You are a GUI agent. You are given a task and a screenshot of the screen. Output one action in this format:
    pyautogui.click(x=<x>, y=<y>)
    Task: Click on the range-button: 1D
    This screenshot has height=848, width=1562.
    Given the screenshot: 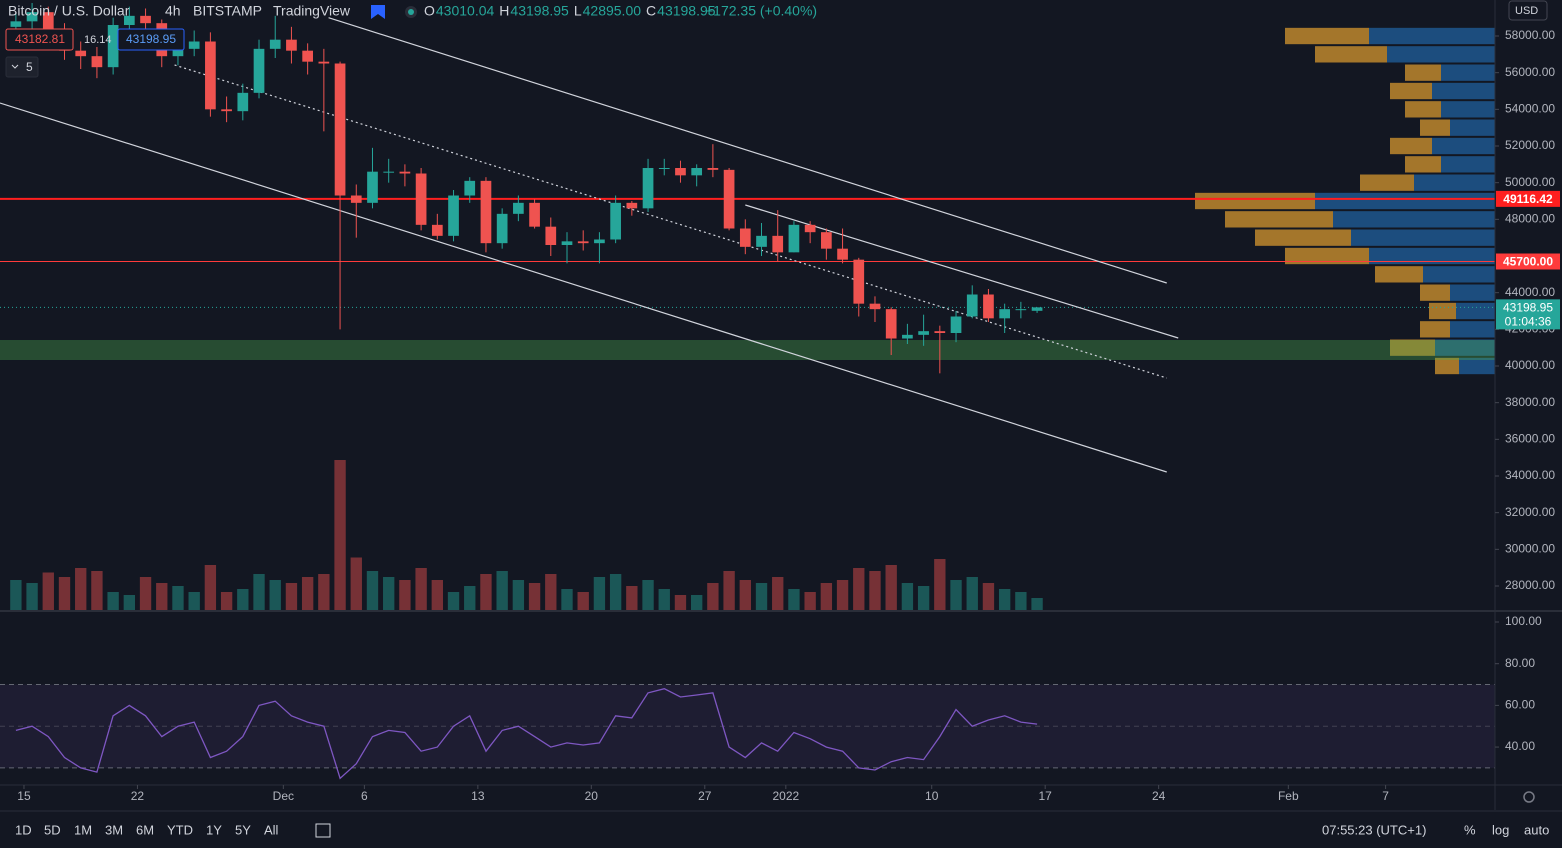 What is the action you would take?
    pyautogui.click(x=23, y=829)
    